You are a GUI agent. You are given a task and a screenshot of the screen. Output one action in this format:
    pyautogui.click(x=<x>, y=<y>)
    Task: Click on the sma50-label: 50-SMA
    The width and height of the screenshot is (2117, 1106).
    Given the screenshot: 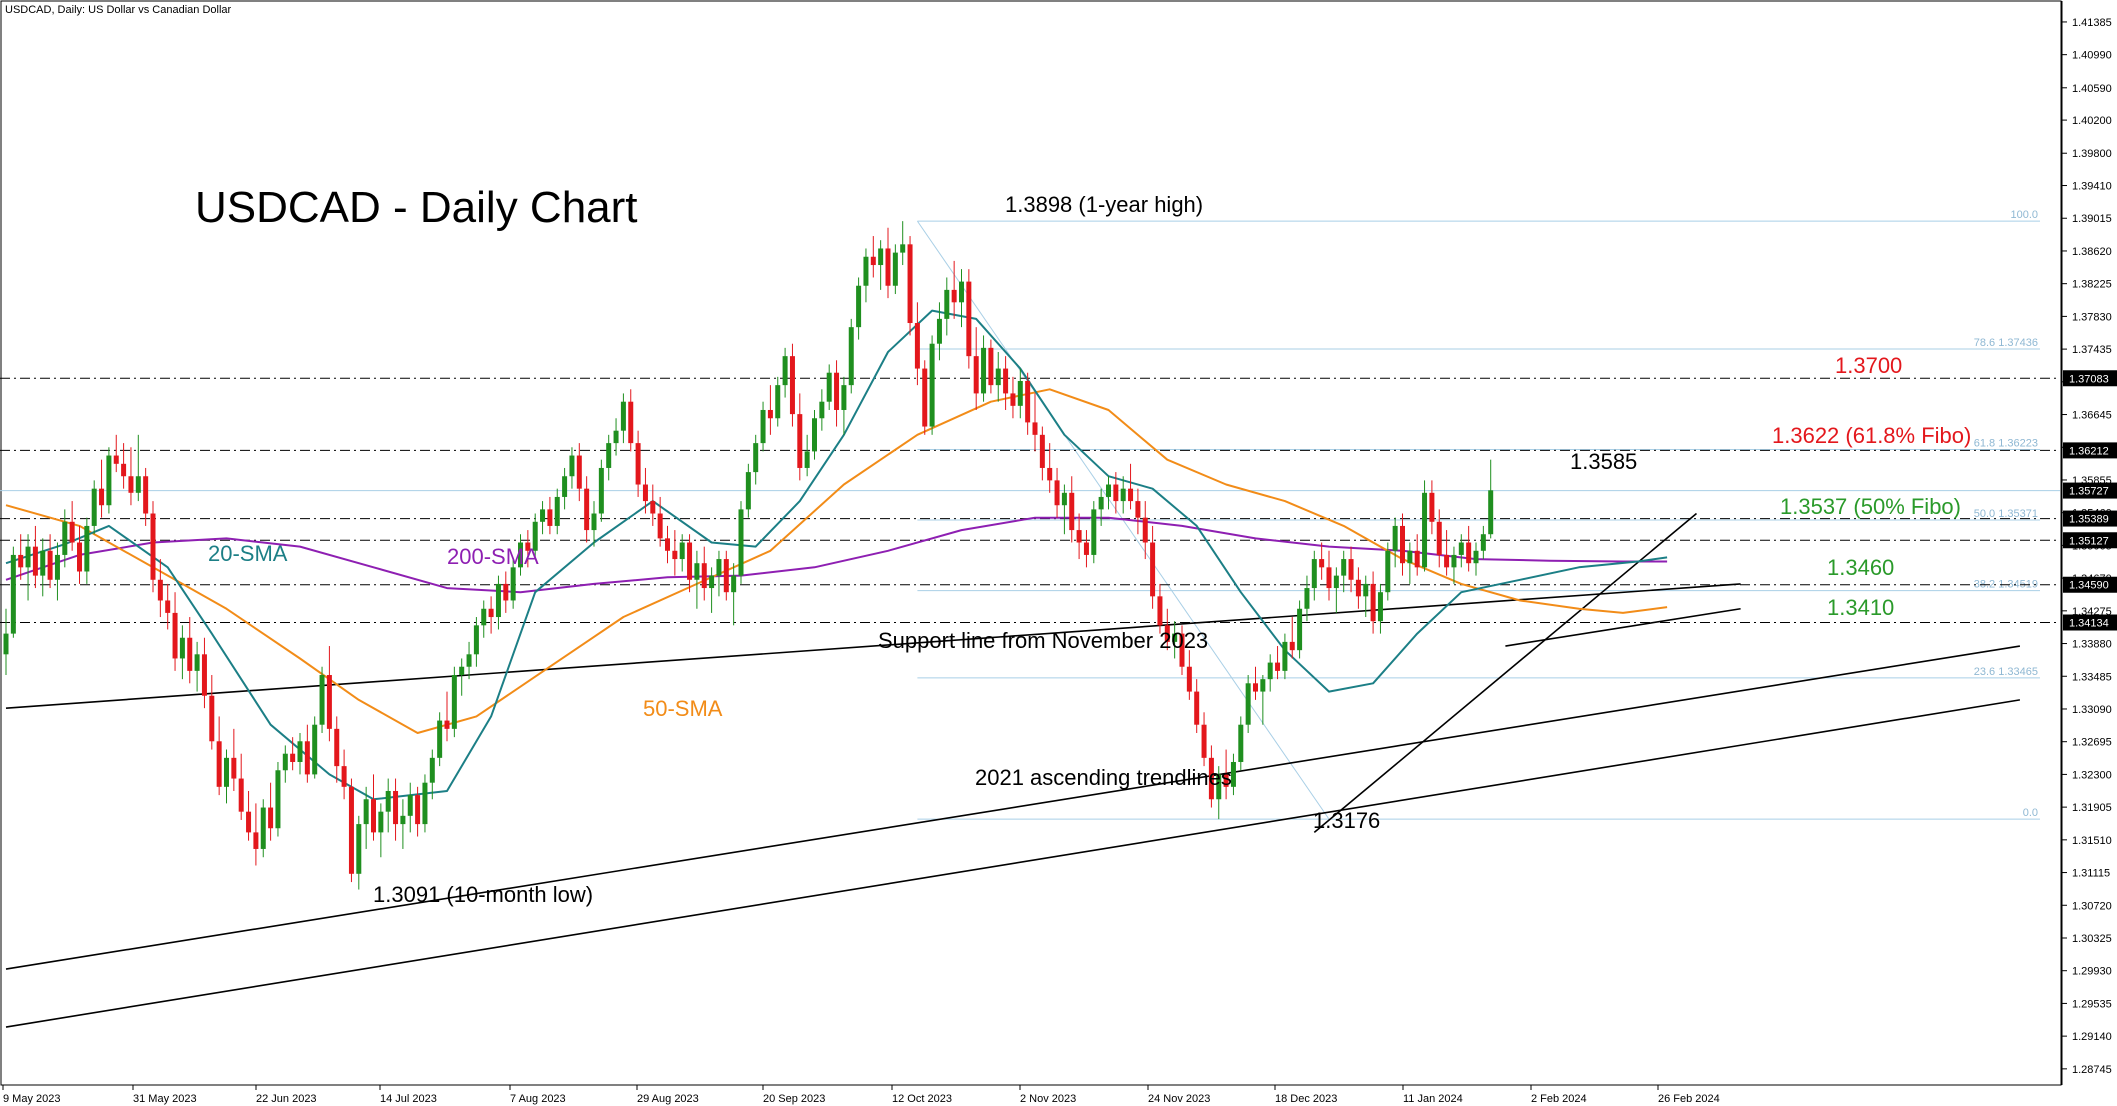 What is the action you would take?
    pyautogui.click(x=683, y=708)
    